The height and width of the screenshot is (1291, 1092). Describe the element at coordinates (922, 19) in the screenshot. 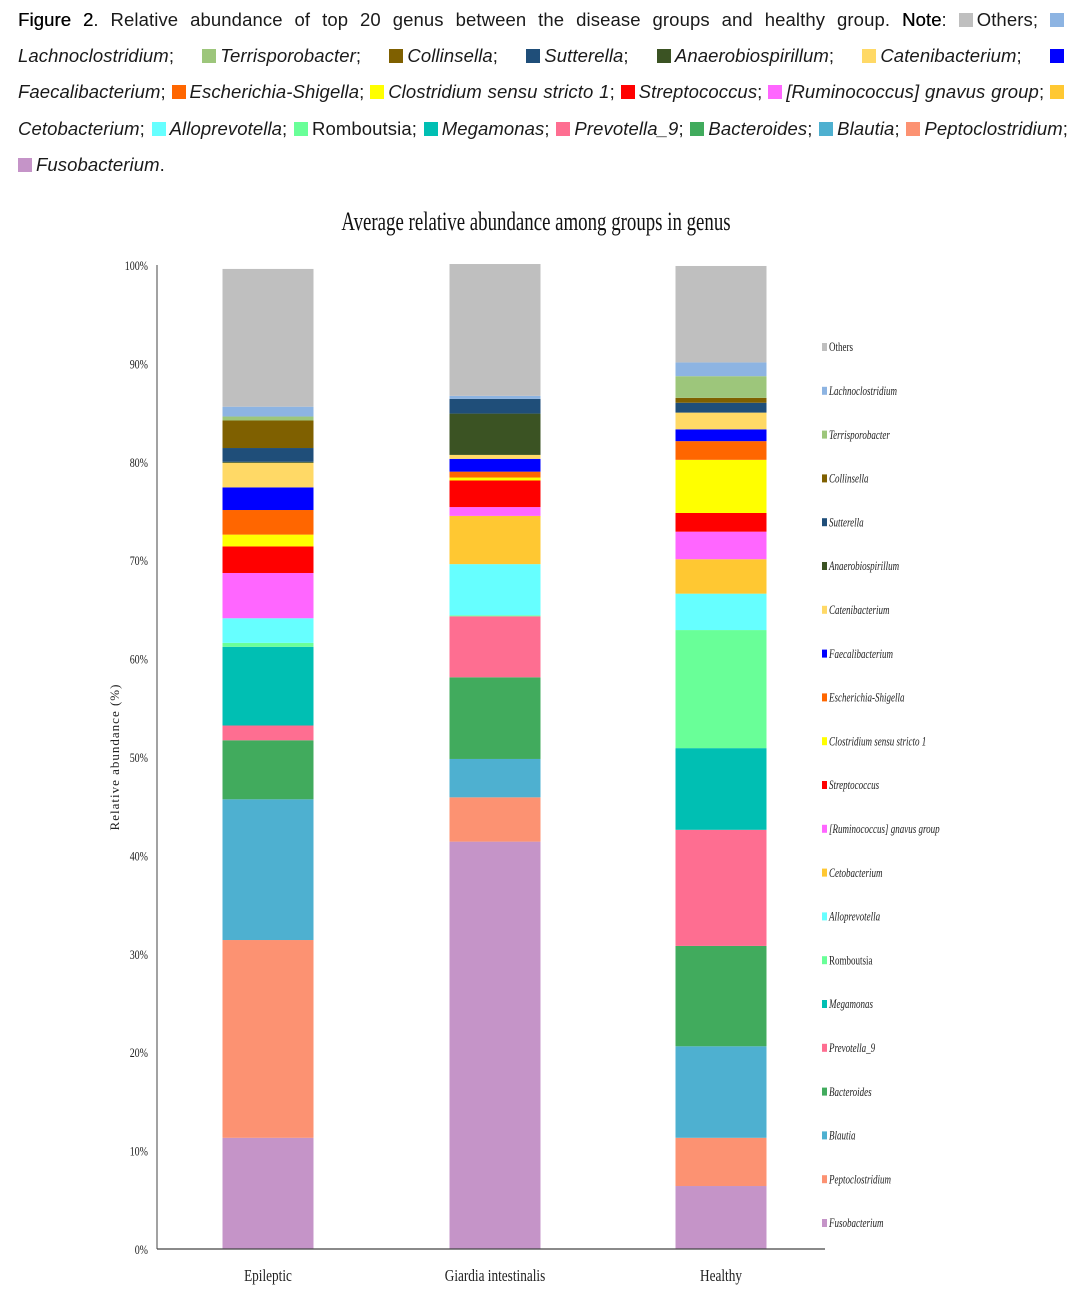

I see `note-label: Note` at that location.